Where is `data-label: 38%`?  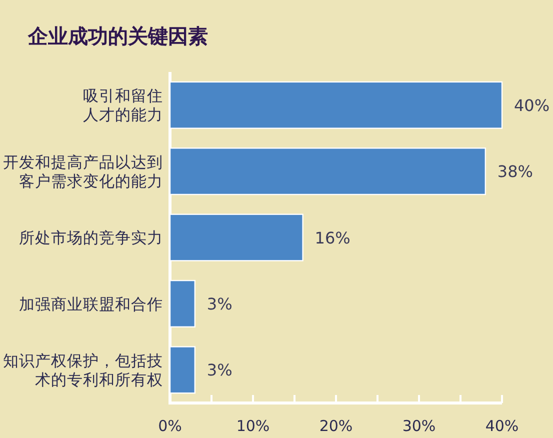
data-label: 38% is located at coordinates (515, 172).